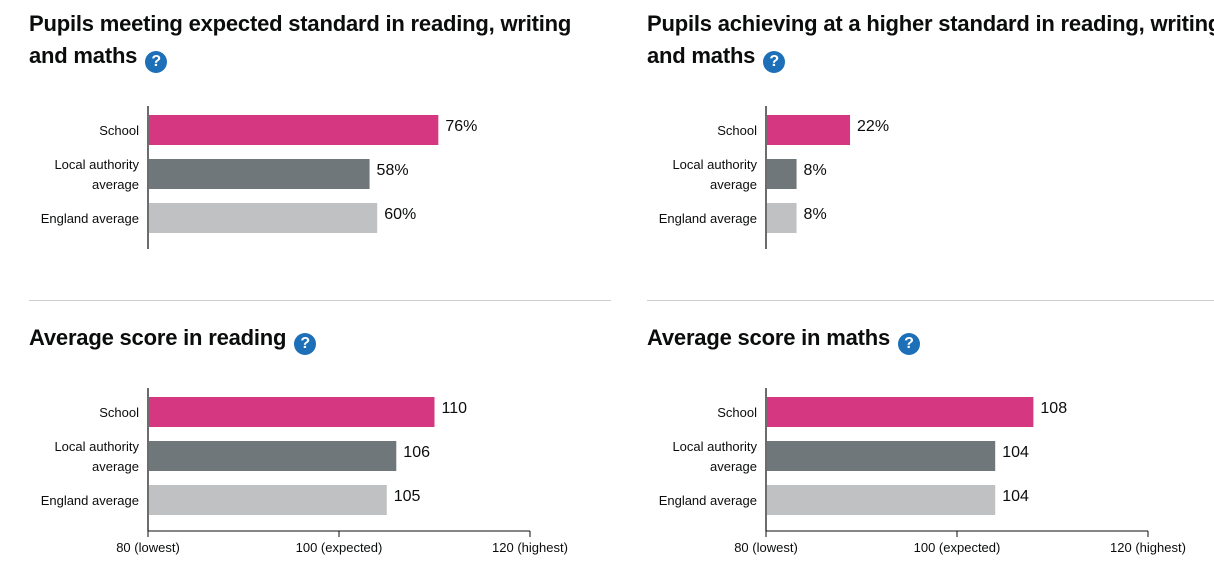 This screenshot has height=580, width=1214. What do you see at coordinates (873, 126) in the screenshot?
I see `data-label: 22%` at bounding box center [873, 126].